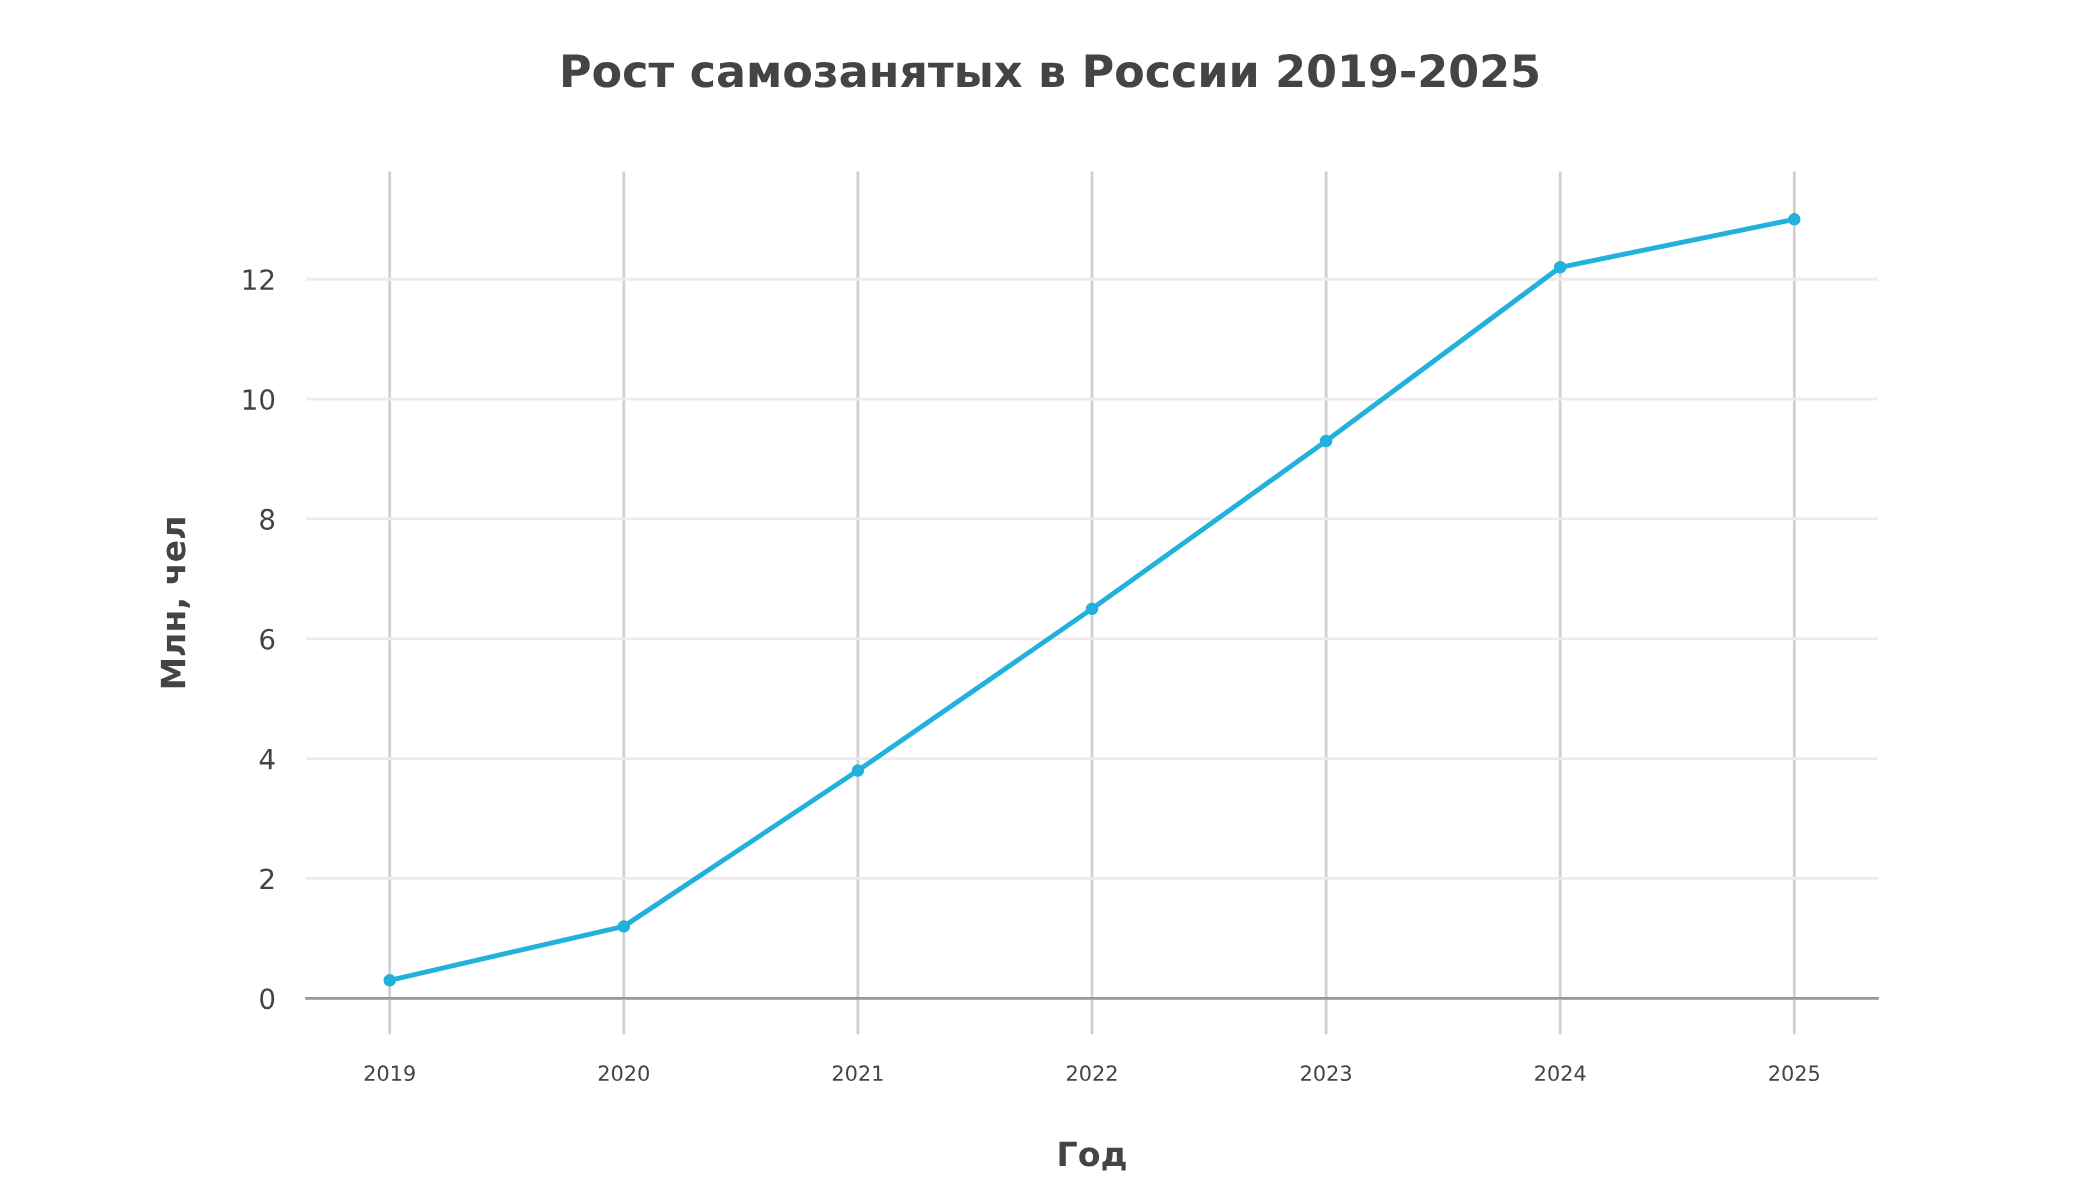  I want to click on x-tick-label: 2024, so click(1560, 1073).